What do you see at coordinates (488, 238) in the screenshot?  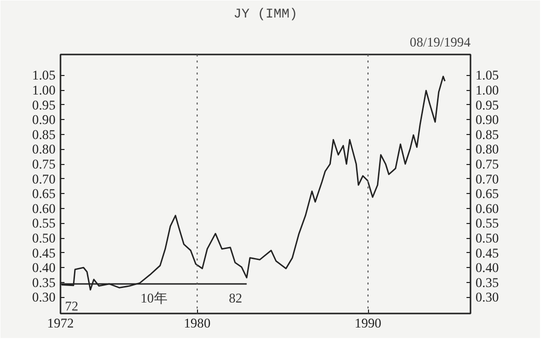 I see `y2-tick-label: 0.50` at bounding box center [488, 238].